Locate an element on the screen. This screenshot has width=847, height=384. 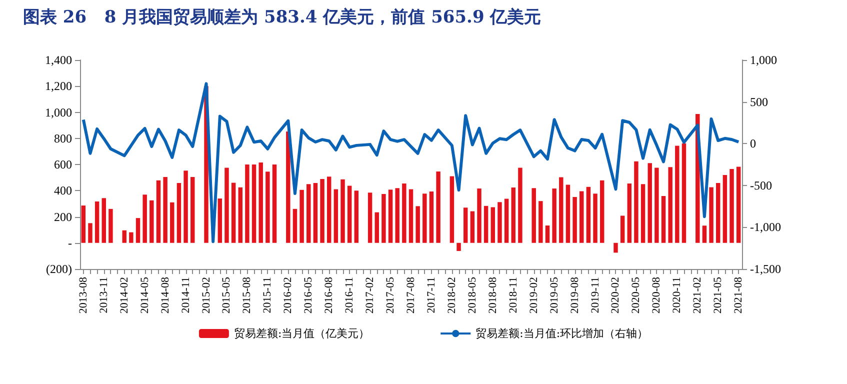
y-tick-label: (200) is located at coordinates (59, 269).